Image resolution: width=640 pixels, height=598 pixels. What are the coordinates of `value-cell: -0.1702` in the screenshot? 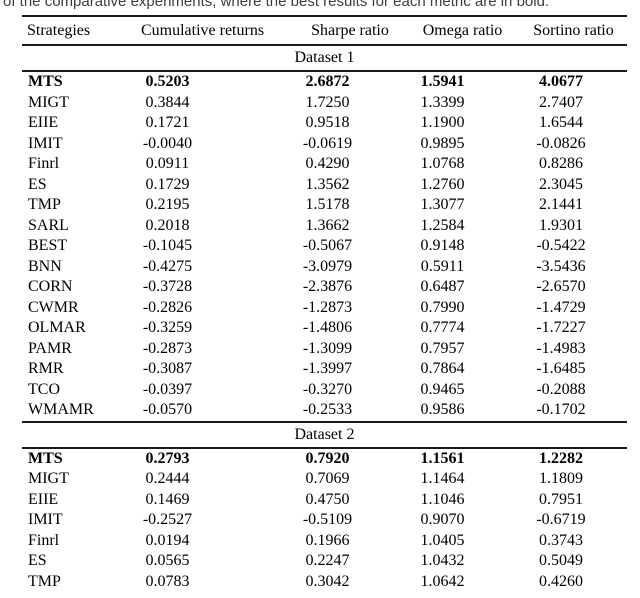 It's located at (561, 410).